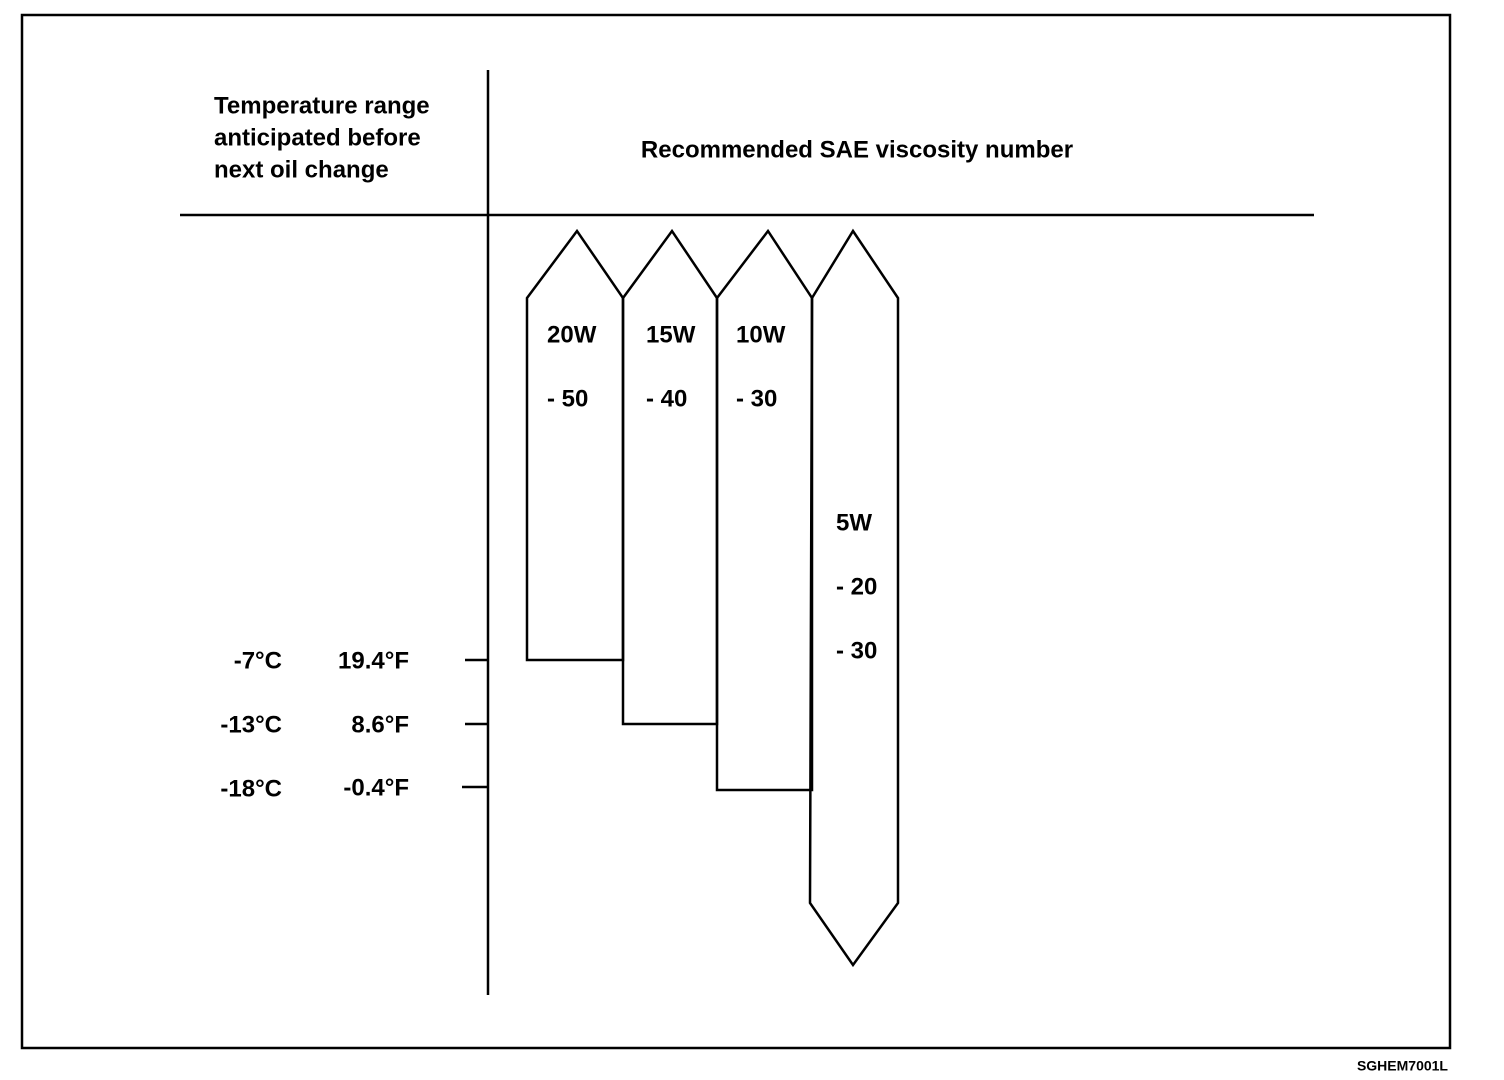 This screenshot has width=1504, height=1080. I want to click on grade-label: 15W, so click(671, 334).